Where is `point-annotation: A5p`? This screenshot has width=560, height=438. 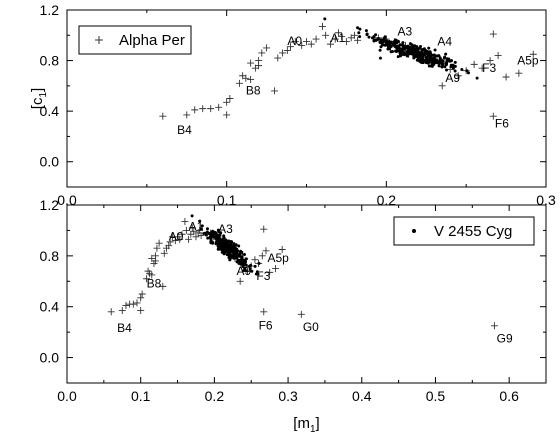
point-annotation: A5p is located at coordinates (278, 258).